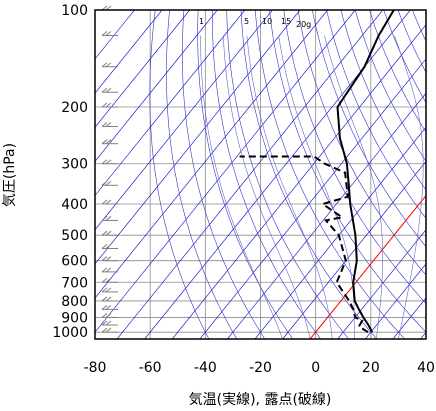 The height and width of the screenshot is (411, 436). I want to click on x-axis-title: 気温(実線), 露点(破線), so click(260, 400).